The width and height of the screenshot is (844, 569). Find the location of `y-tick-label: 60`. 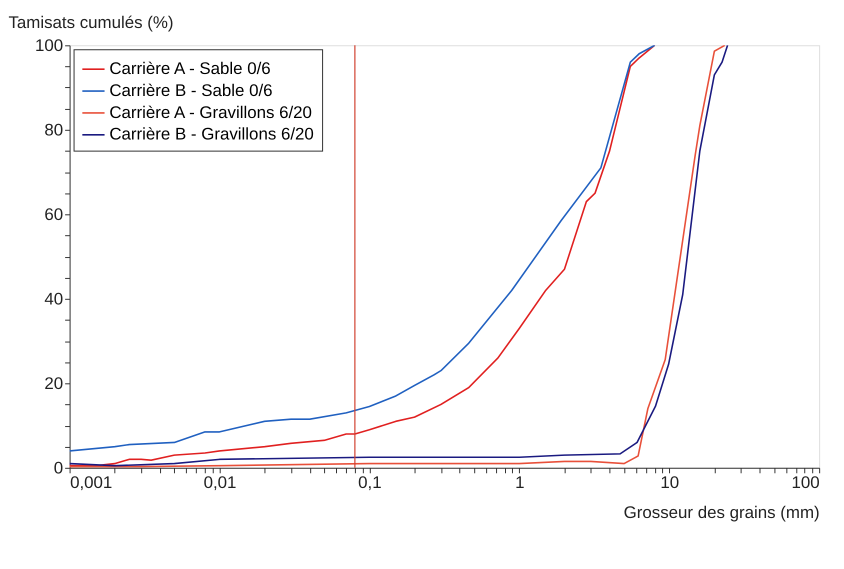

y-tick-label: 60 is located at coordinates (54, 214).